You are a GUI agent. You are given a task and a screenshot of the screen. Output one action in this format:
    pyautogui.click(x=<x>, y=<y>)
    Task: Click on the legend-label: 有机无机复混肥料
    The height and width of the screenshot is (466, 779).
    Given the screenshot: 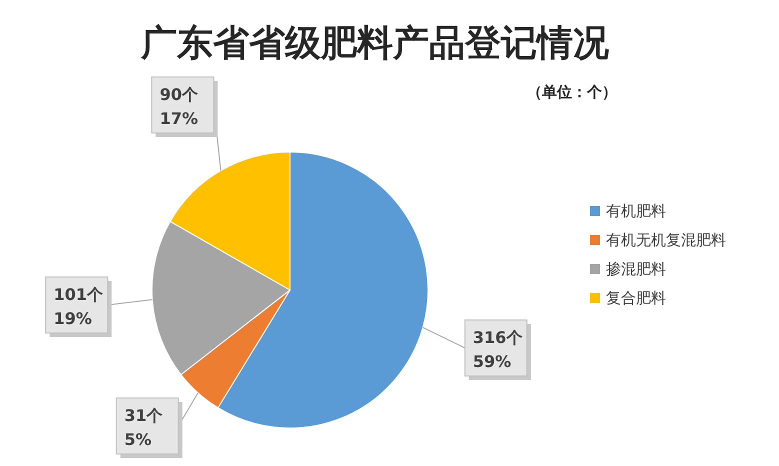 What is the action you would take?
    pyautogui.click(x=666, y=240)
    